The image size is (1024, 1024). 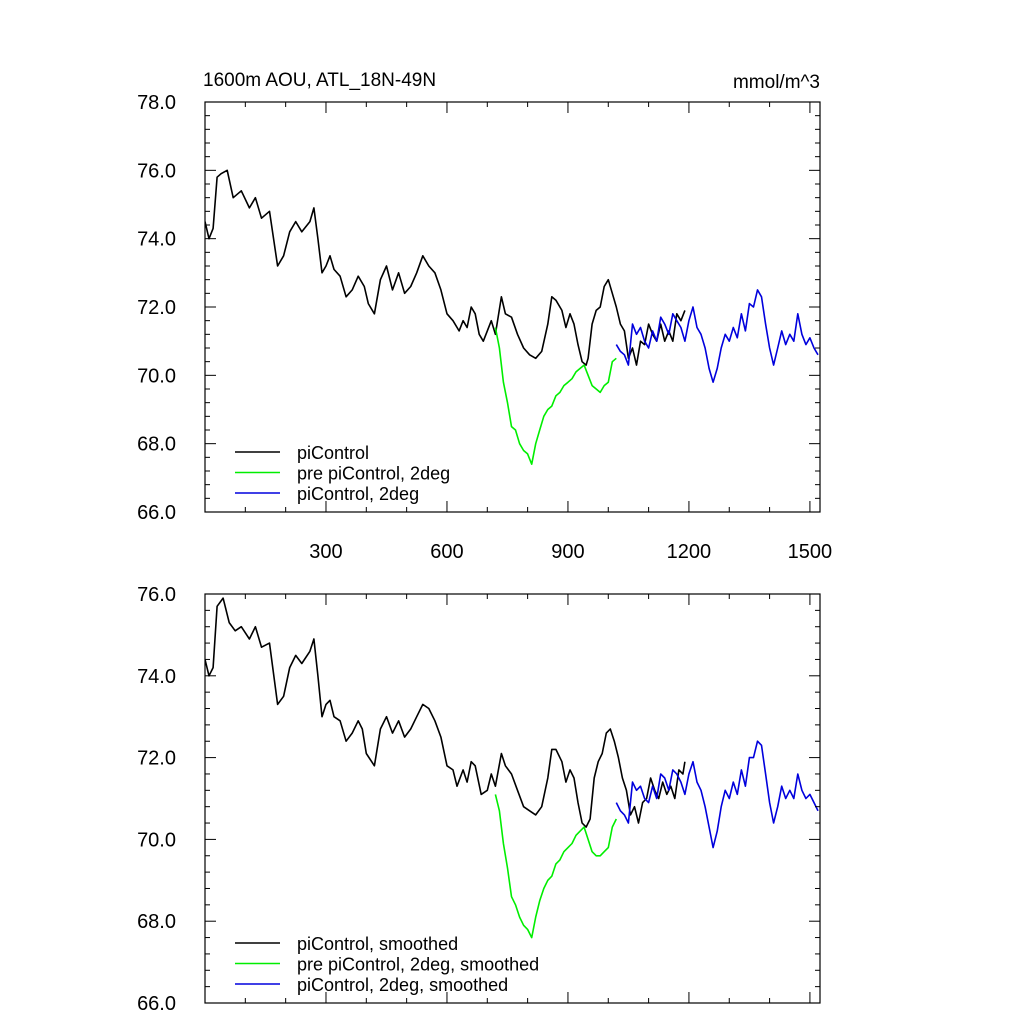 I want to click on y-tick-label-1-3: 72.0, so click(x=156, y=759).